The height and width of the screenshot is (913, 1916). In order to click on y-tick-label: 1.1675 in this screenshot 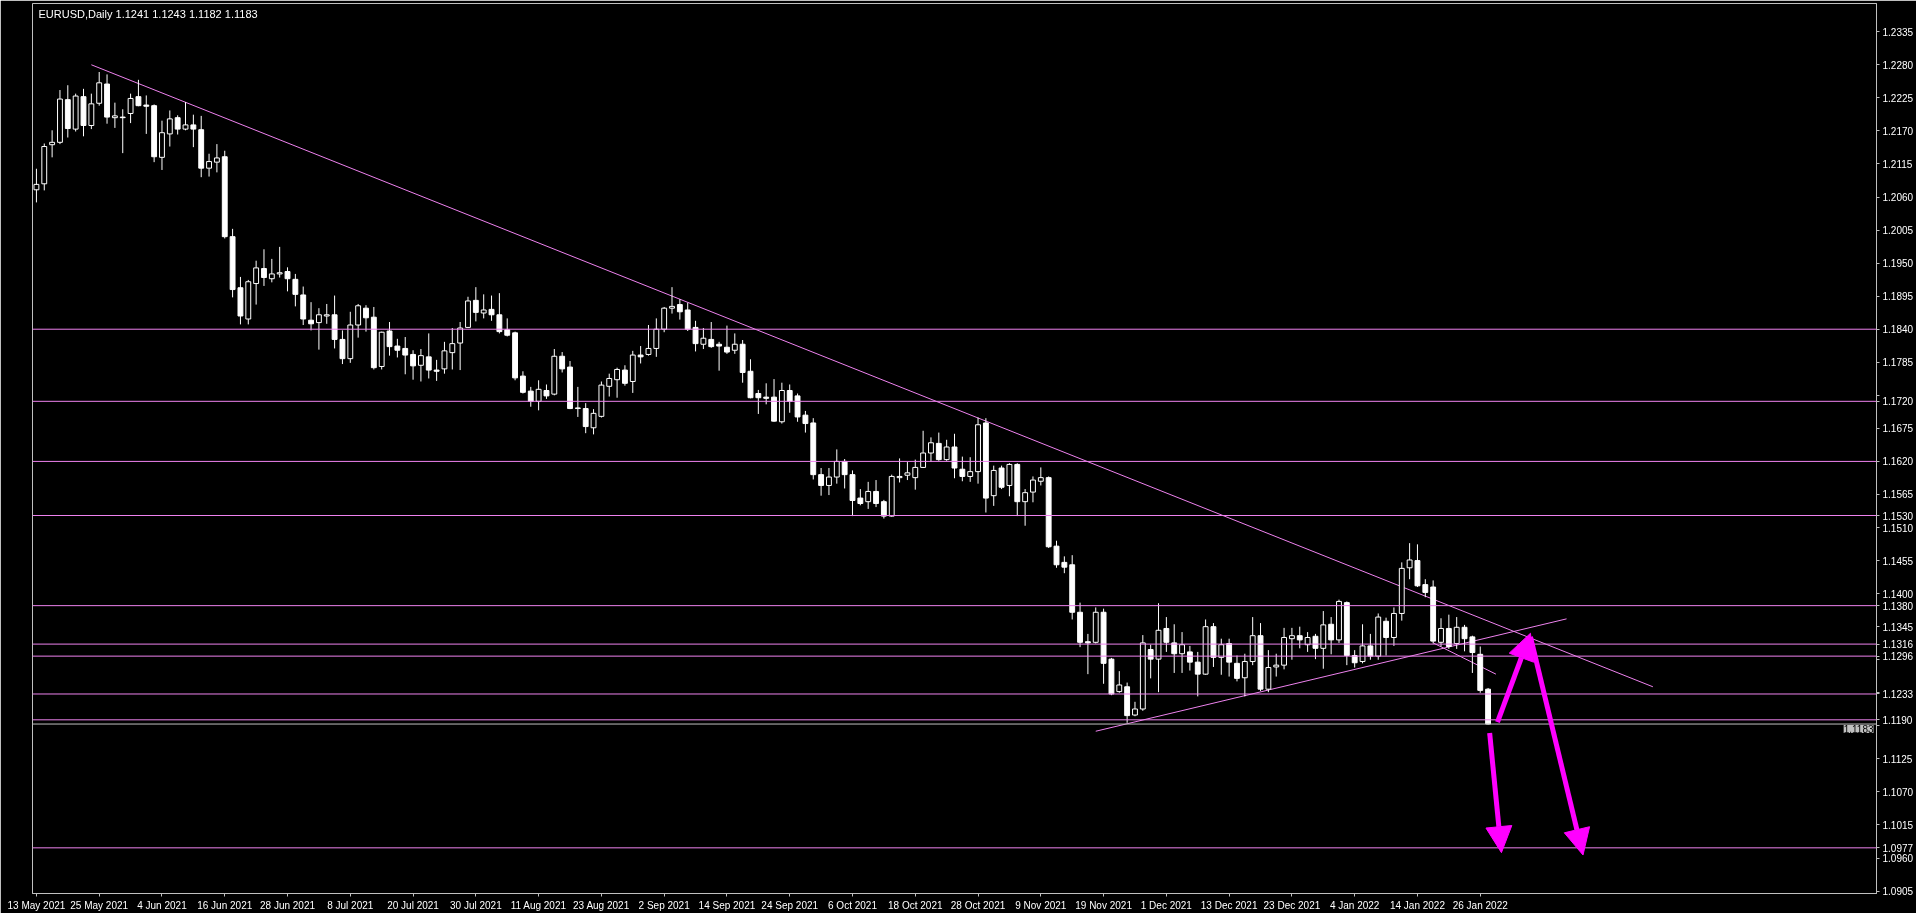, I will do `click(1898, 429)`.